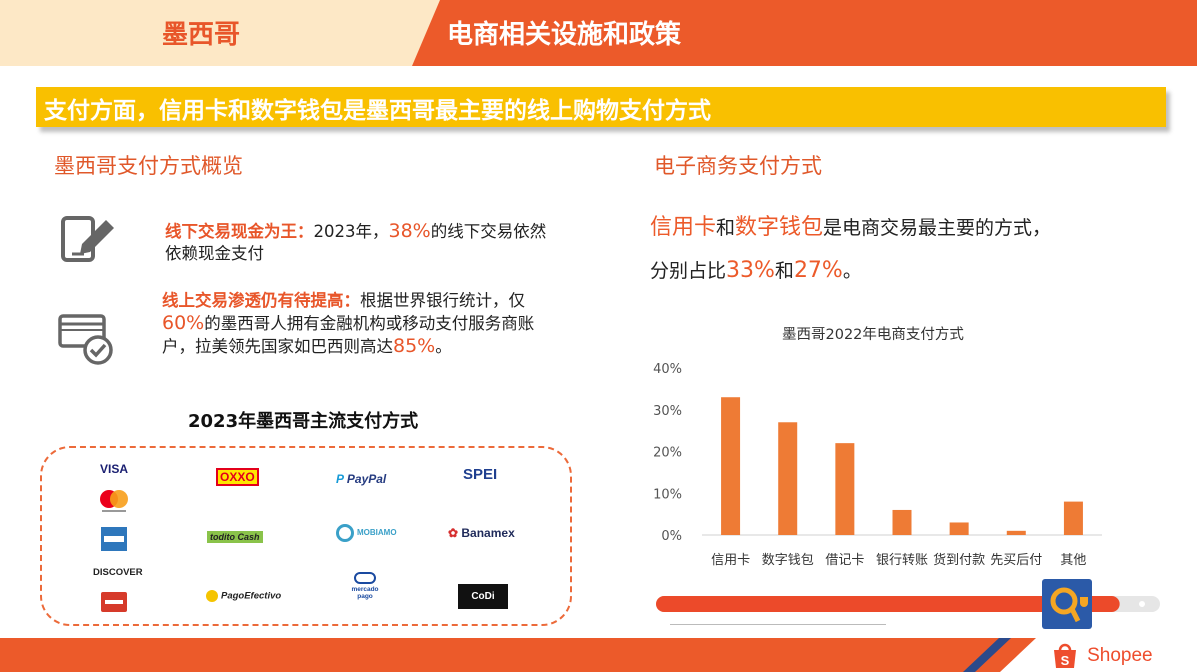  Describe the element at coordinates (1067, 604) in the screenshot. I see `search-badge-icon` at that location.